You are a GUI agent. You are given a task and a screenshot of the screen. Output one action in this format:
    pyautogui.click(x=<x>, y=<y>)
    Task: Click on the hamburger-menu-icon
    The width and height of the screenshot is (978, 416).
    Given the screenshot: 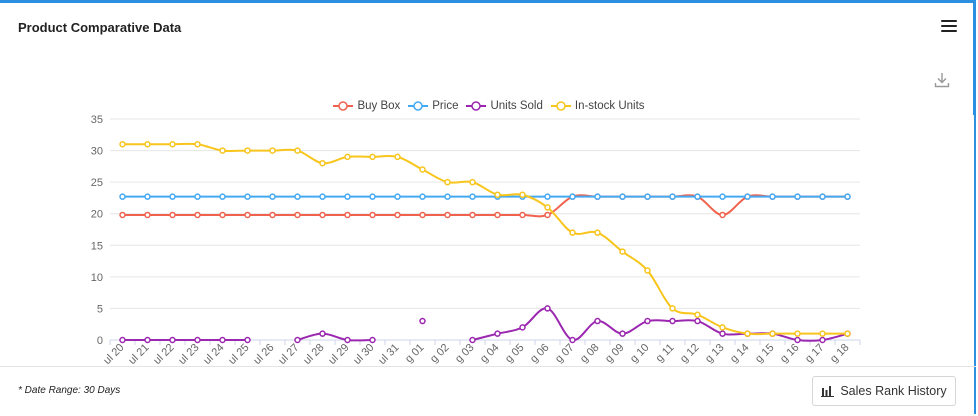 What is the action you would take?
    pyautogui.click(x=949, y=27)
    